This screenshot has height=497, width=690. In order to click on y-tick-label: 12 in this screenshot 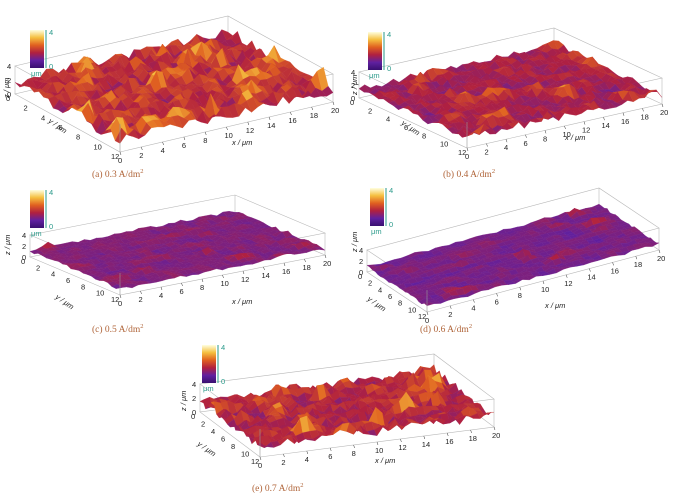, I will do `click(255, 461)`.